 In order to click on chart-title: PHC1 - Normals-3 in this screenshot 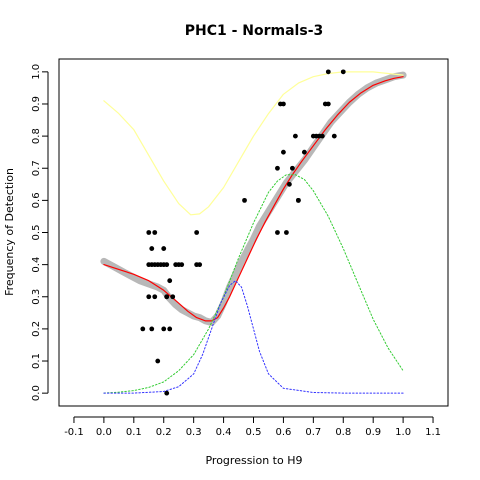, I will do `click(254, 31)`.